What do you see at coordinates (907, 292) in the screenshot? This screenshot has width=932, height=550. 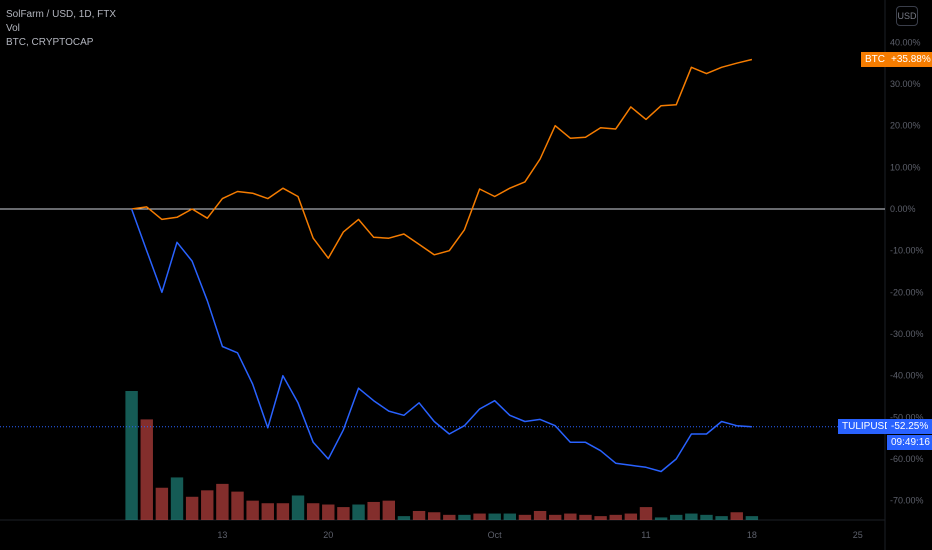 I see `y-tick-label: -20.00%` at bounding box center [907, 292].